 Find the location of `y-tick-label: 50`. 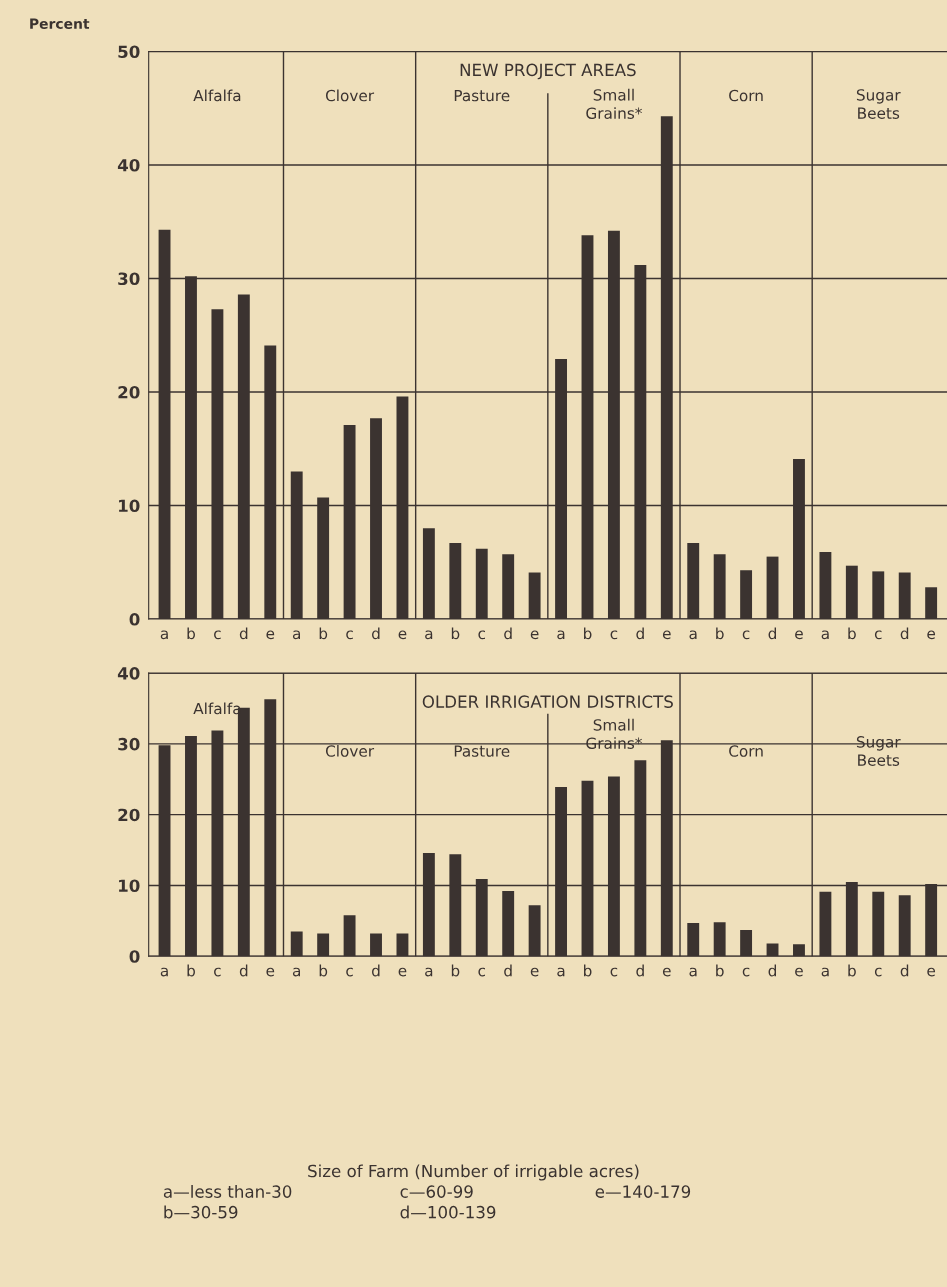

y-tick-label: 50 is located at coordinates (129, 52).